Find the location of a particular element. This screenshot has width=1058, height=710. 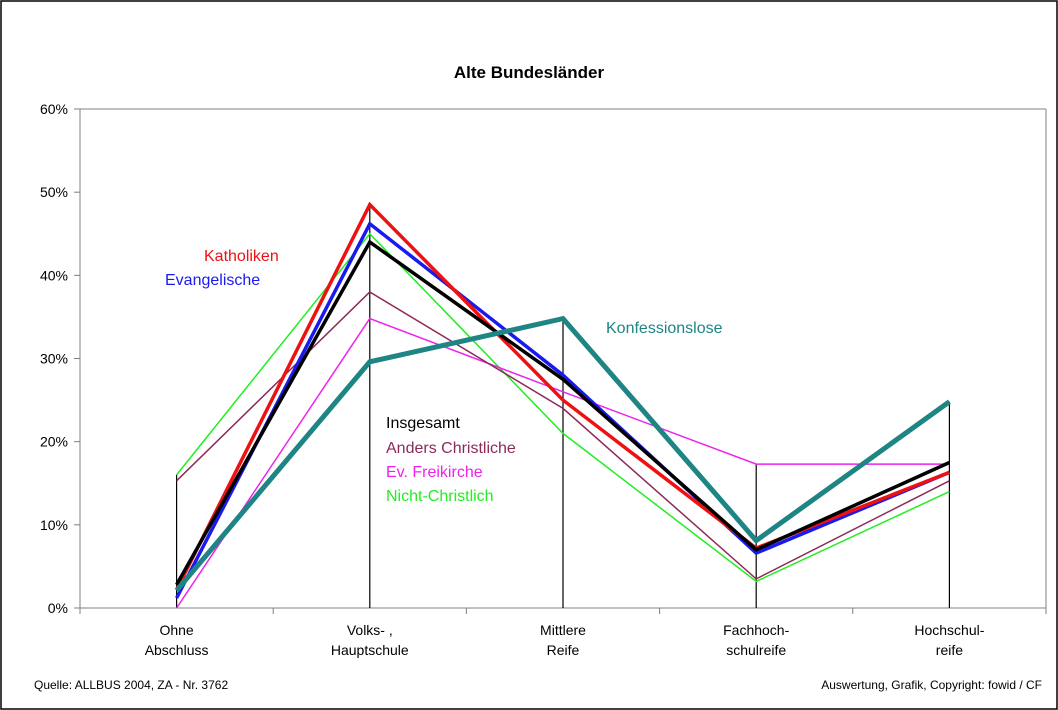

label-anders-christliche: Anders Christliche is located at coordinates (451, 448).